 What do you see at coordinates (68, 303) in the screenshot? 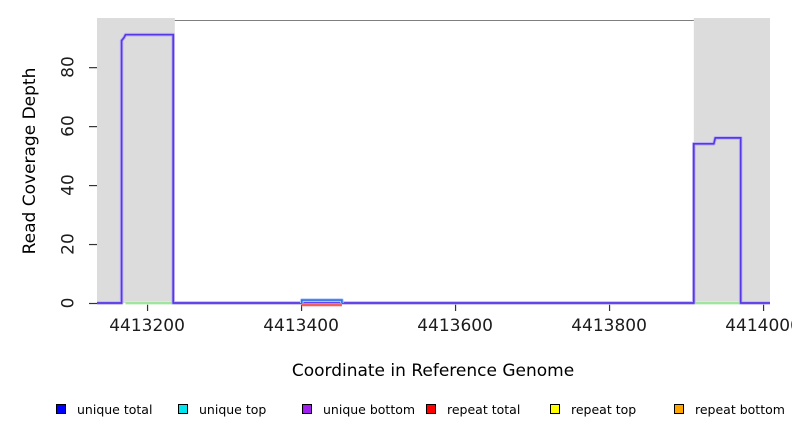
I see `y-tick-label: 0` at bounding box center [68, 303].